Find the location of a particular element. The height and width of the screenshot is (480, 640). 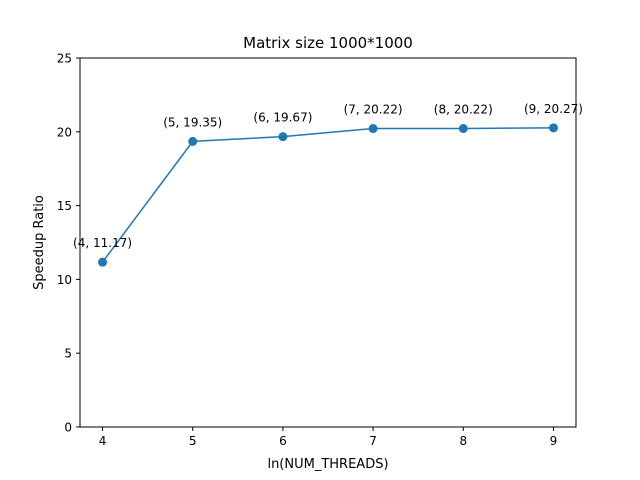

x-tick-label: 9 is located at coordinates (554, 441).